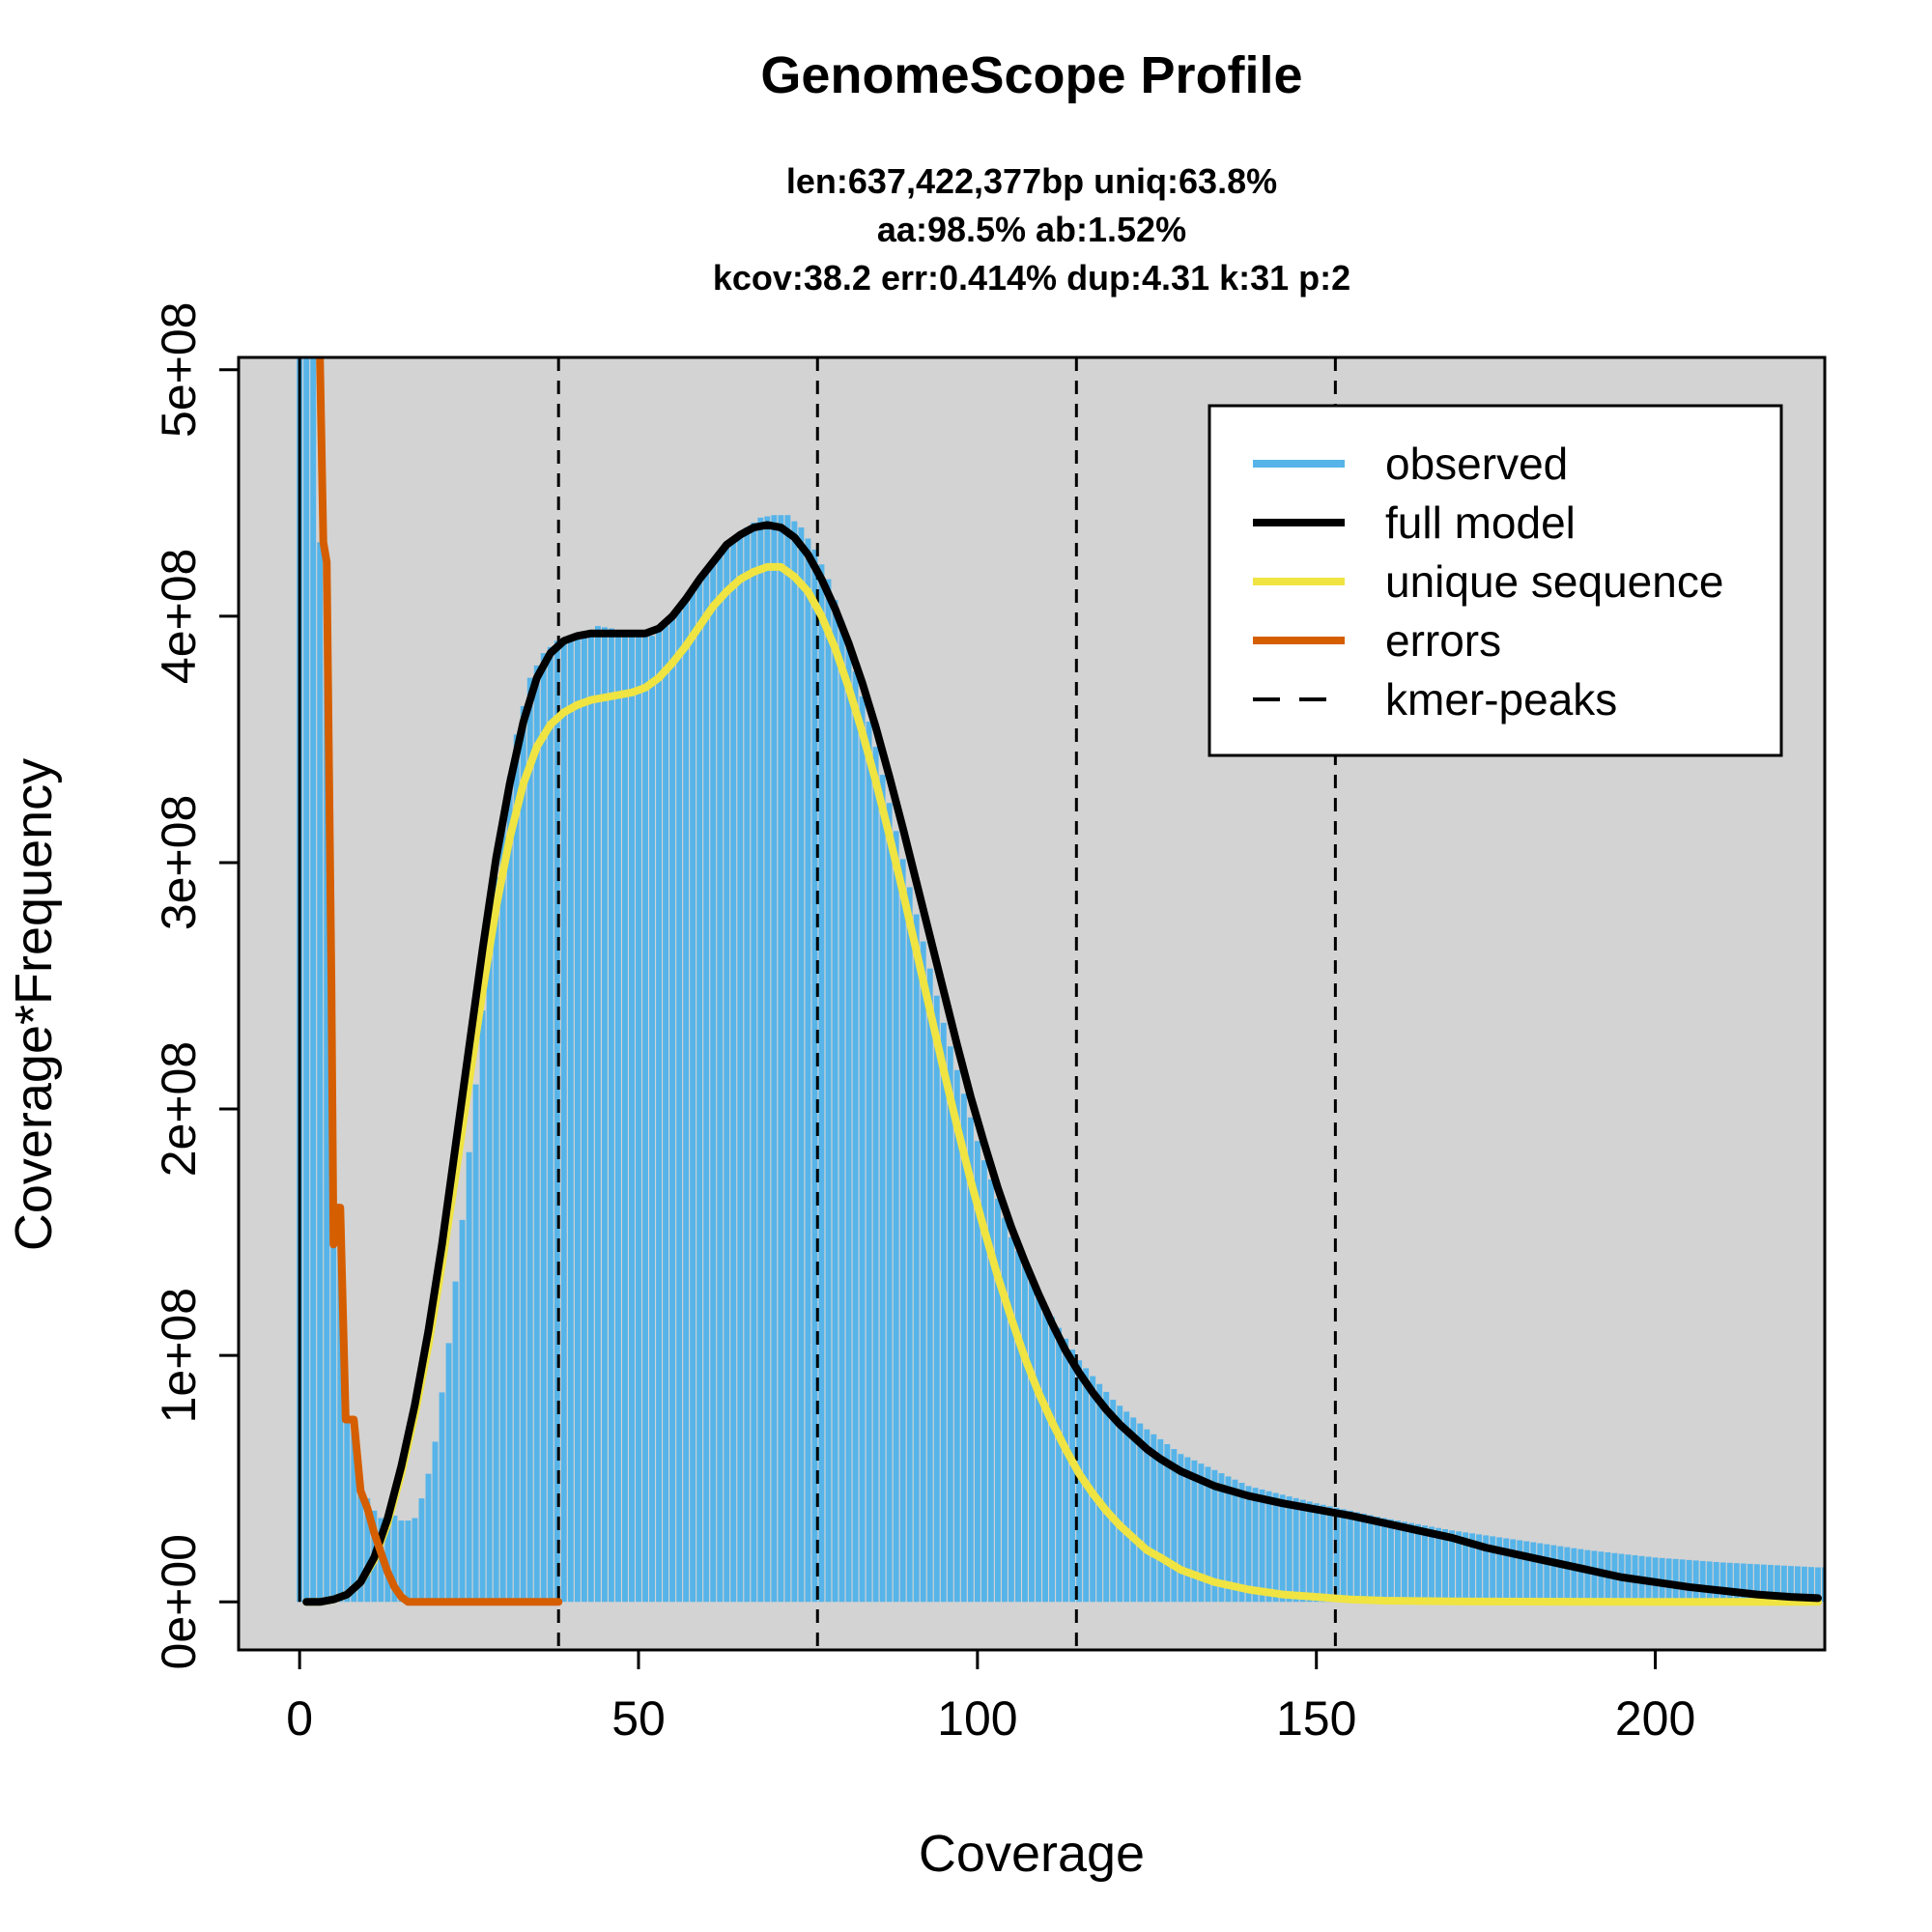 The width and height of the screenshot is (1932, 1932). What do you see at coordinates (179, 370) in the screenshot?
I see `y-tick-label: 5e+08` at bounding box center [179, 370].